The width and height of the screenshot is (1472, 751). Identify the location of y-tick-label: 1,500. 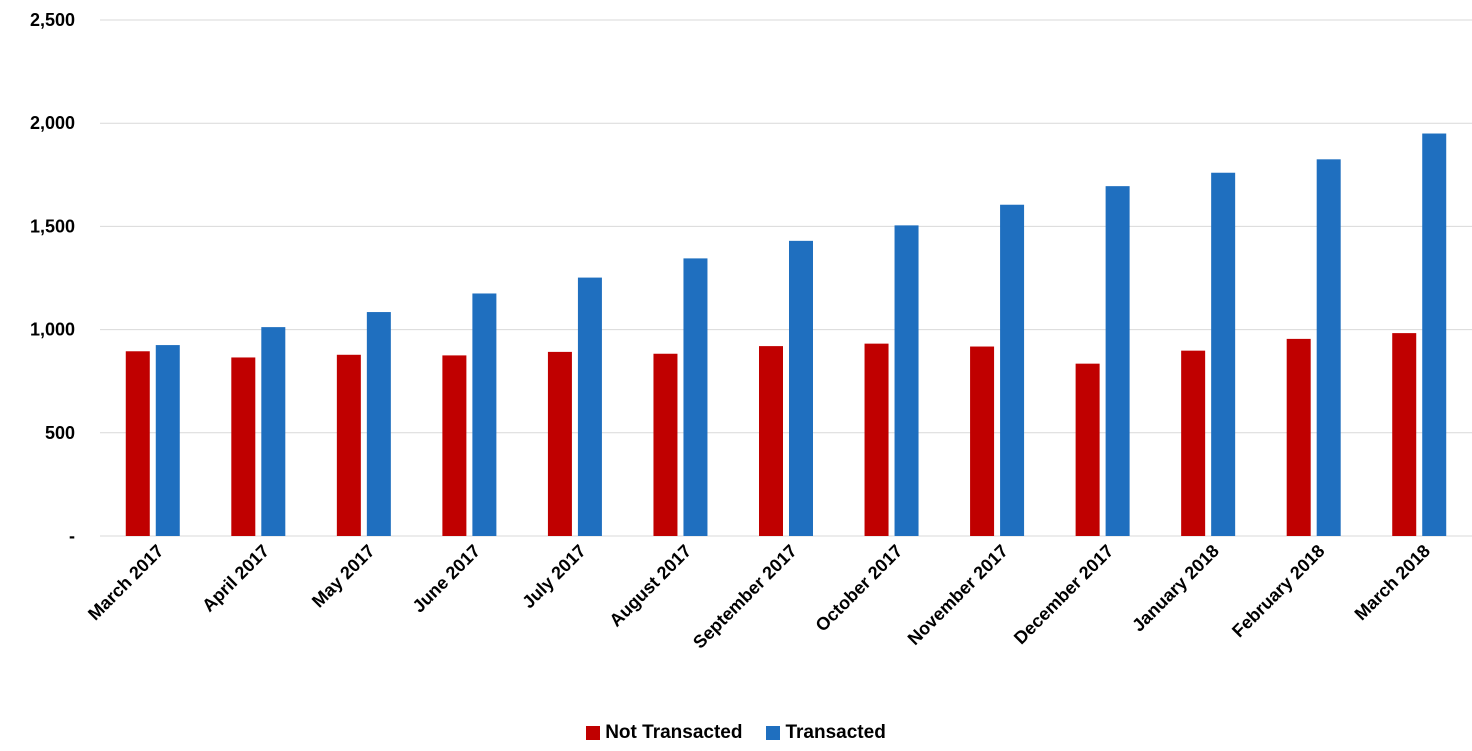
(52, 226).